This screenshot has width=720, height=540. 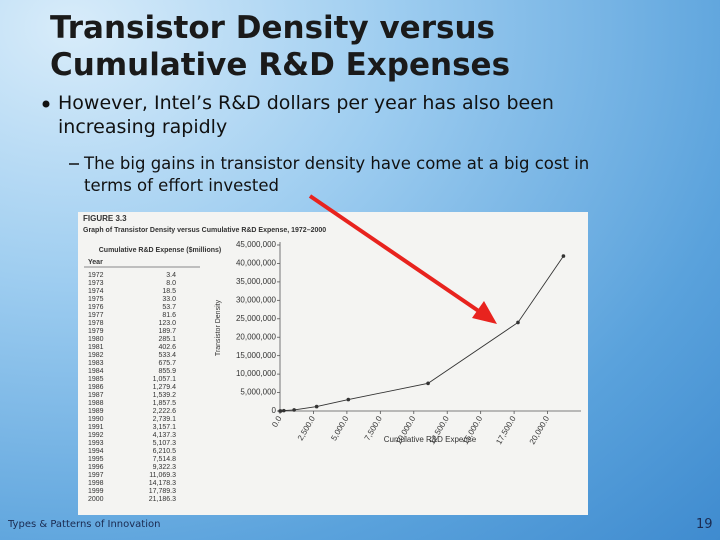 I want to click on table-cell: 1991, so click(x=96, y=427).